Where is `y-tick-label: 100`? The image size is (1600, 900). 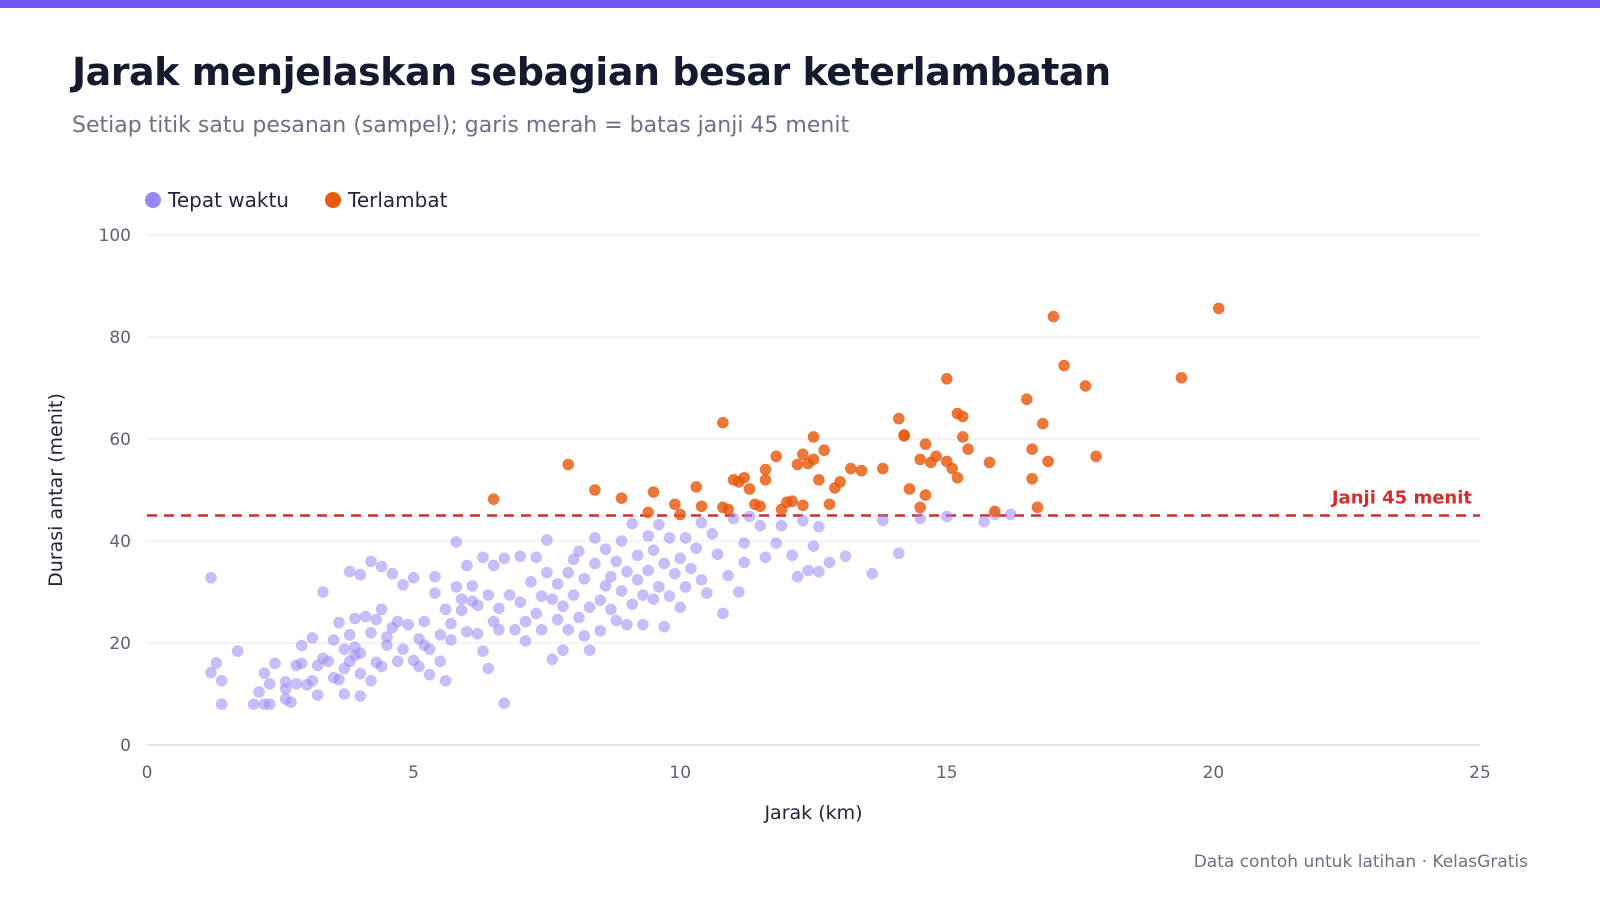
y-tick-label: 100 is located at coordinates (115, 236).